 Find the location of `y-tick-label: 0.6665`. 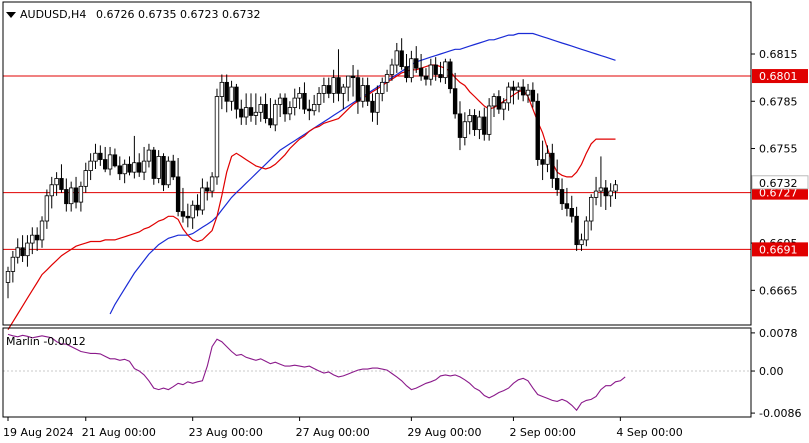

y-tick-label: 0.6665 is located at coordinates (778, 290).